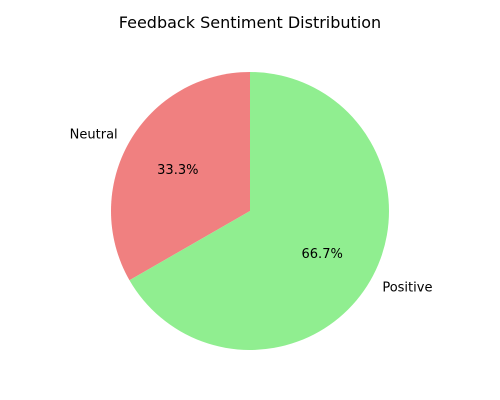 This screenshot has width=500, height=400. What do you see at coordinates (177, 170) in the screenshot?
I see `slice-percent-neutral: 33.3%` at bounding box center [177, 170].